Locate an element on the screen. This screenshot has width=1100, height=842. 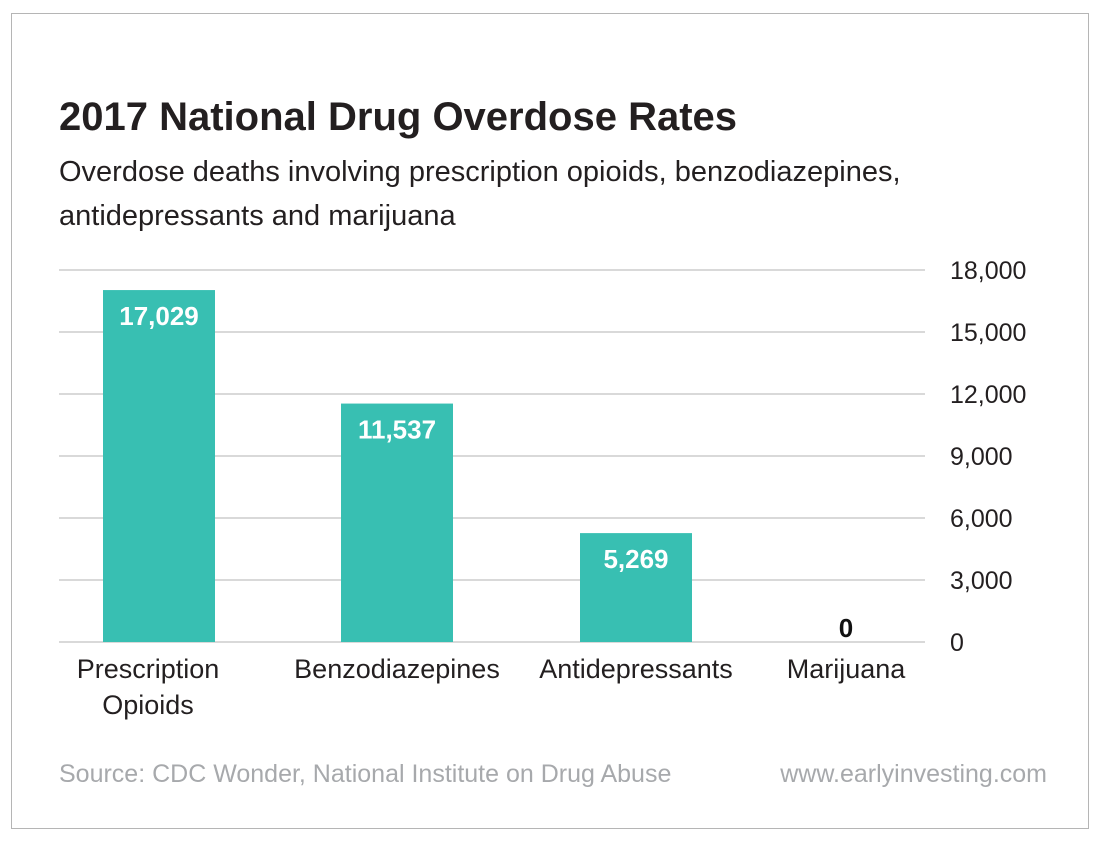
y-tick-label: 18,000 is located at coordinates (988, 271).